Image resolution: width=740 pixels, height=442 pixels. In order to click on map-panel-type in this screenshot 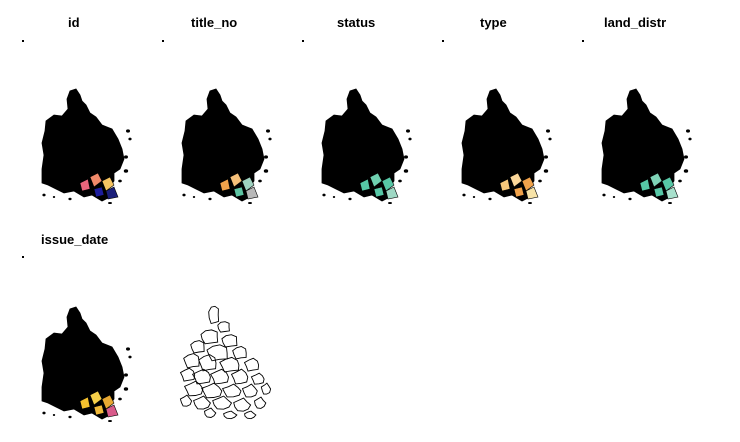, I will do `click(506, 146)`.